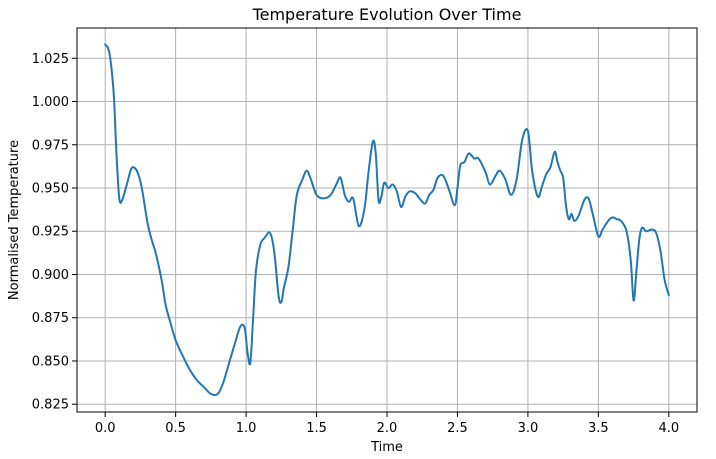 The image size is (716, 459). What do you see at coordinates (387, 428) in the screenshot?
I see `x-tick-label: 2.0` at bounding box center [387, 428].